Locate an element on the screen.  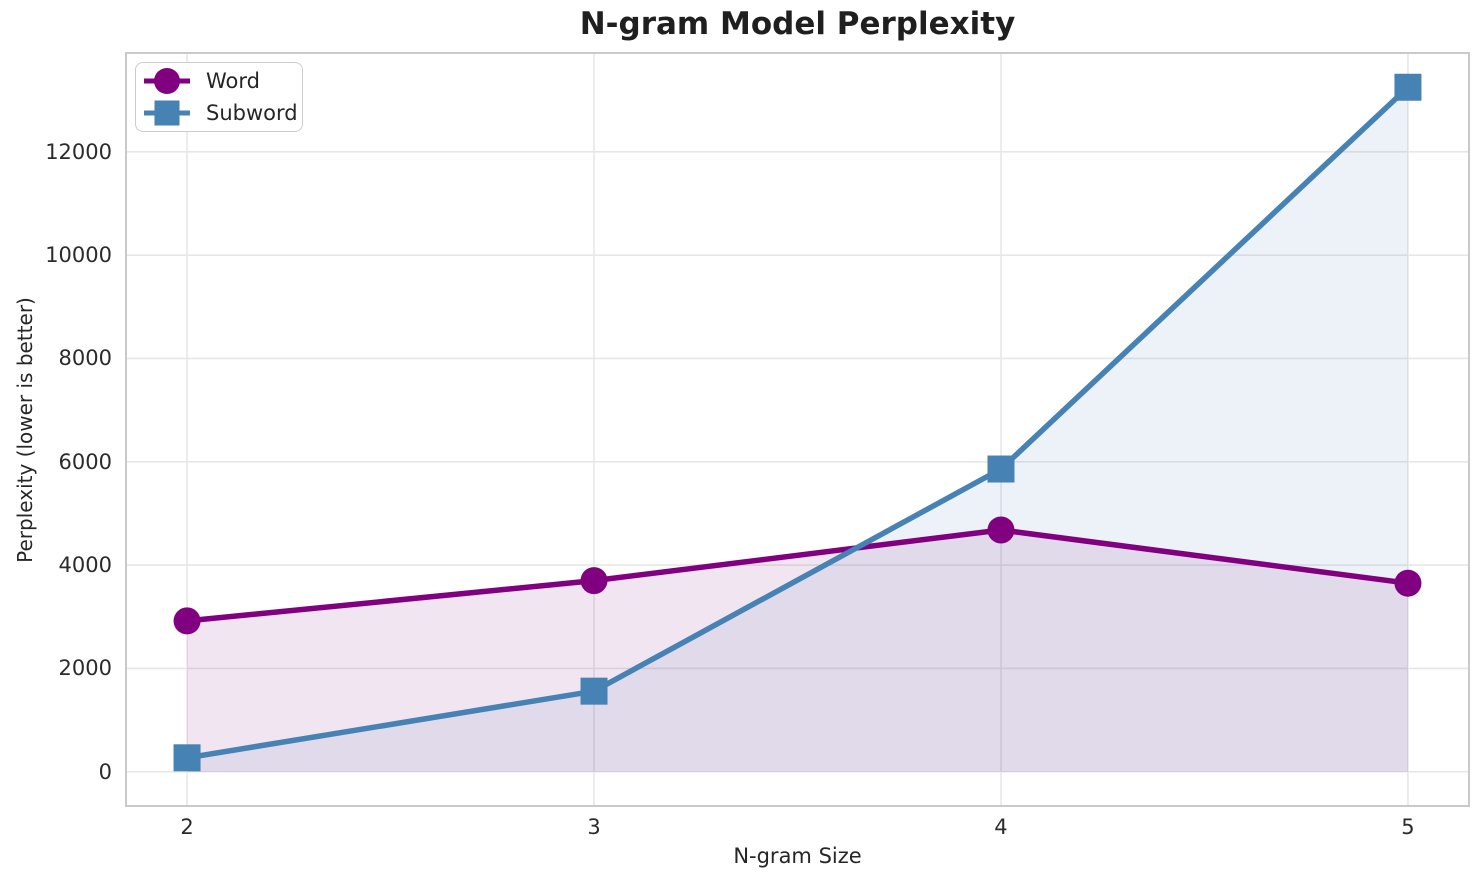
y-tick-label: 0 is located at coordinates (105, 771).